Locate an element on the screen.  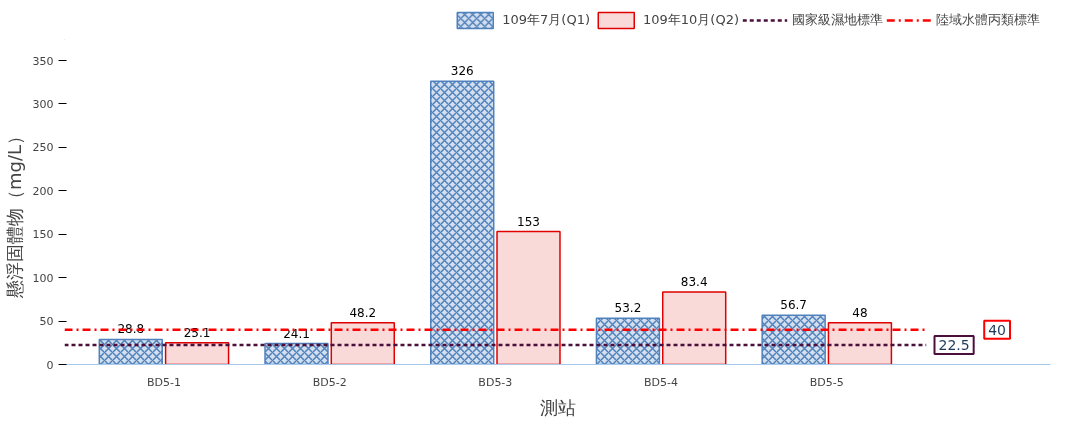
y-tick-label: 150 is located at coordinates (43, 235).